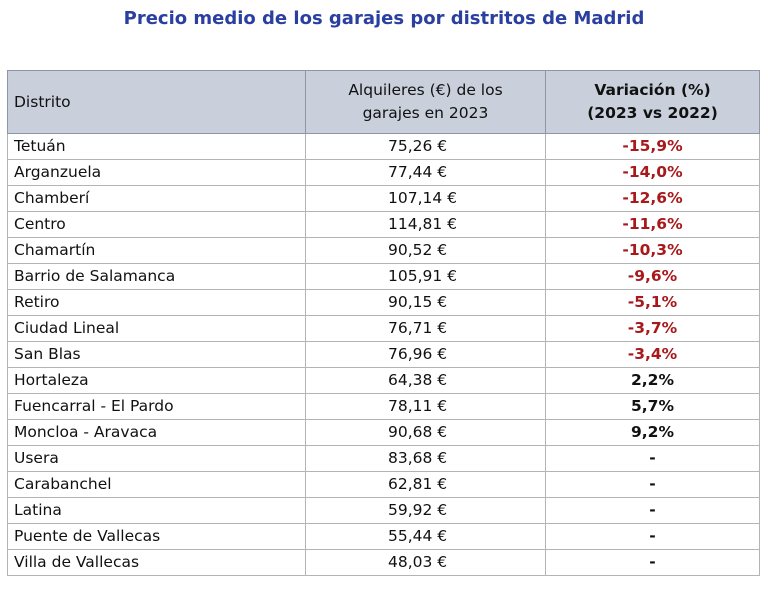 Image resolution: width=768 pixels, height=599 pixels. Describe the element at coordinates (156, 354) in the screenshot. I see `cell-distrito: San Blas` at that location.